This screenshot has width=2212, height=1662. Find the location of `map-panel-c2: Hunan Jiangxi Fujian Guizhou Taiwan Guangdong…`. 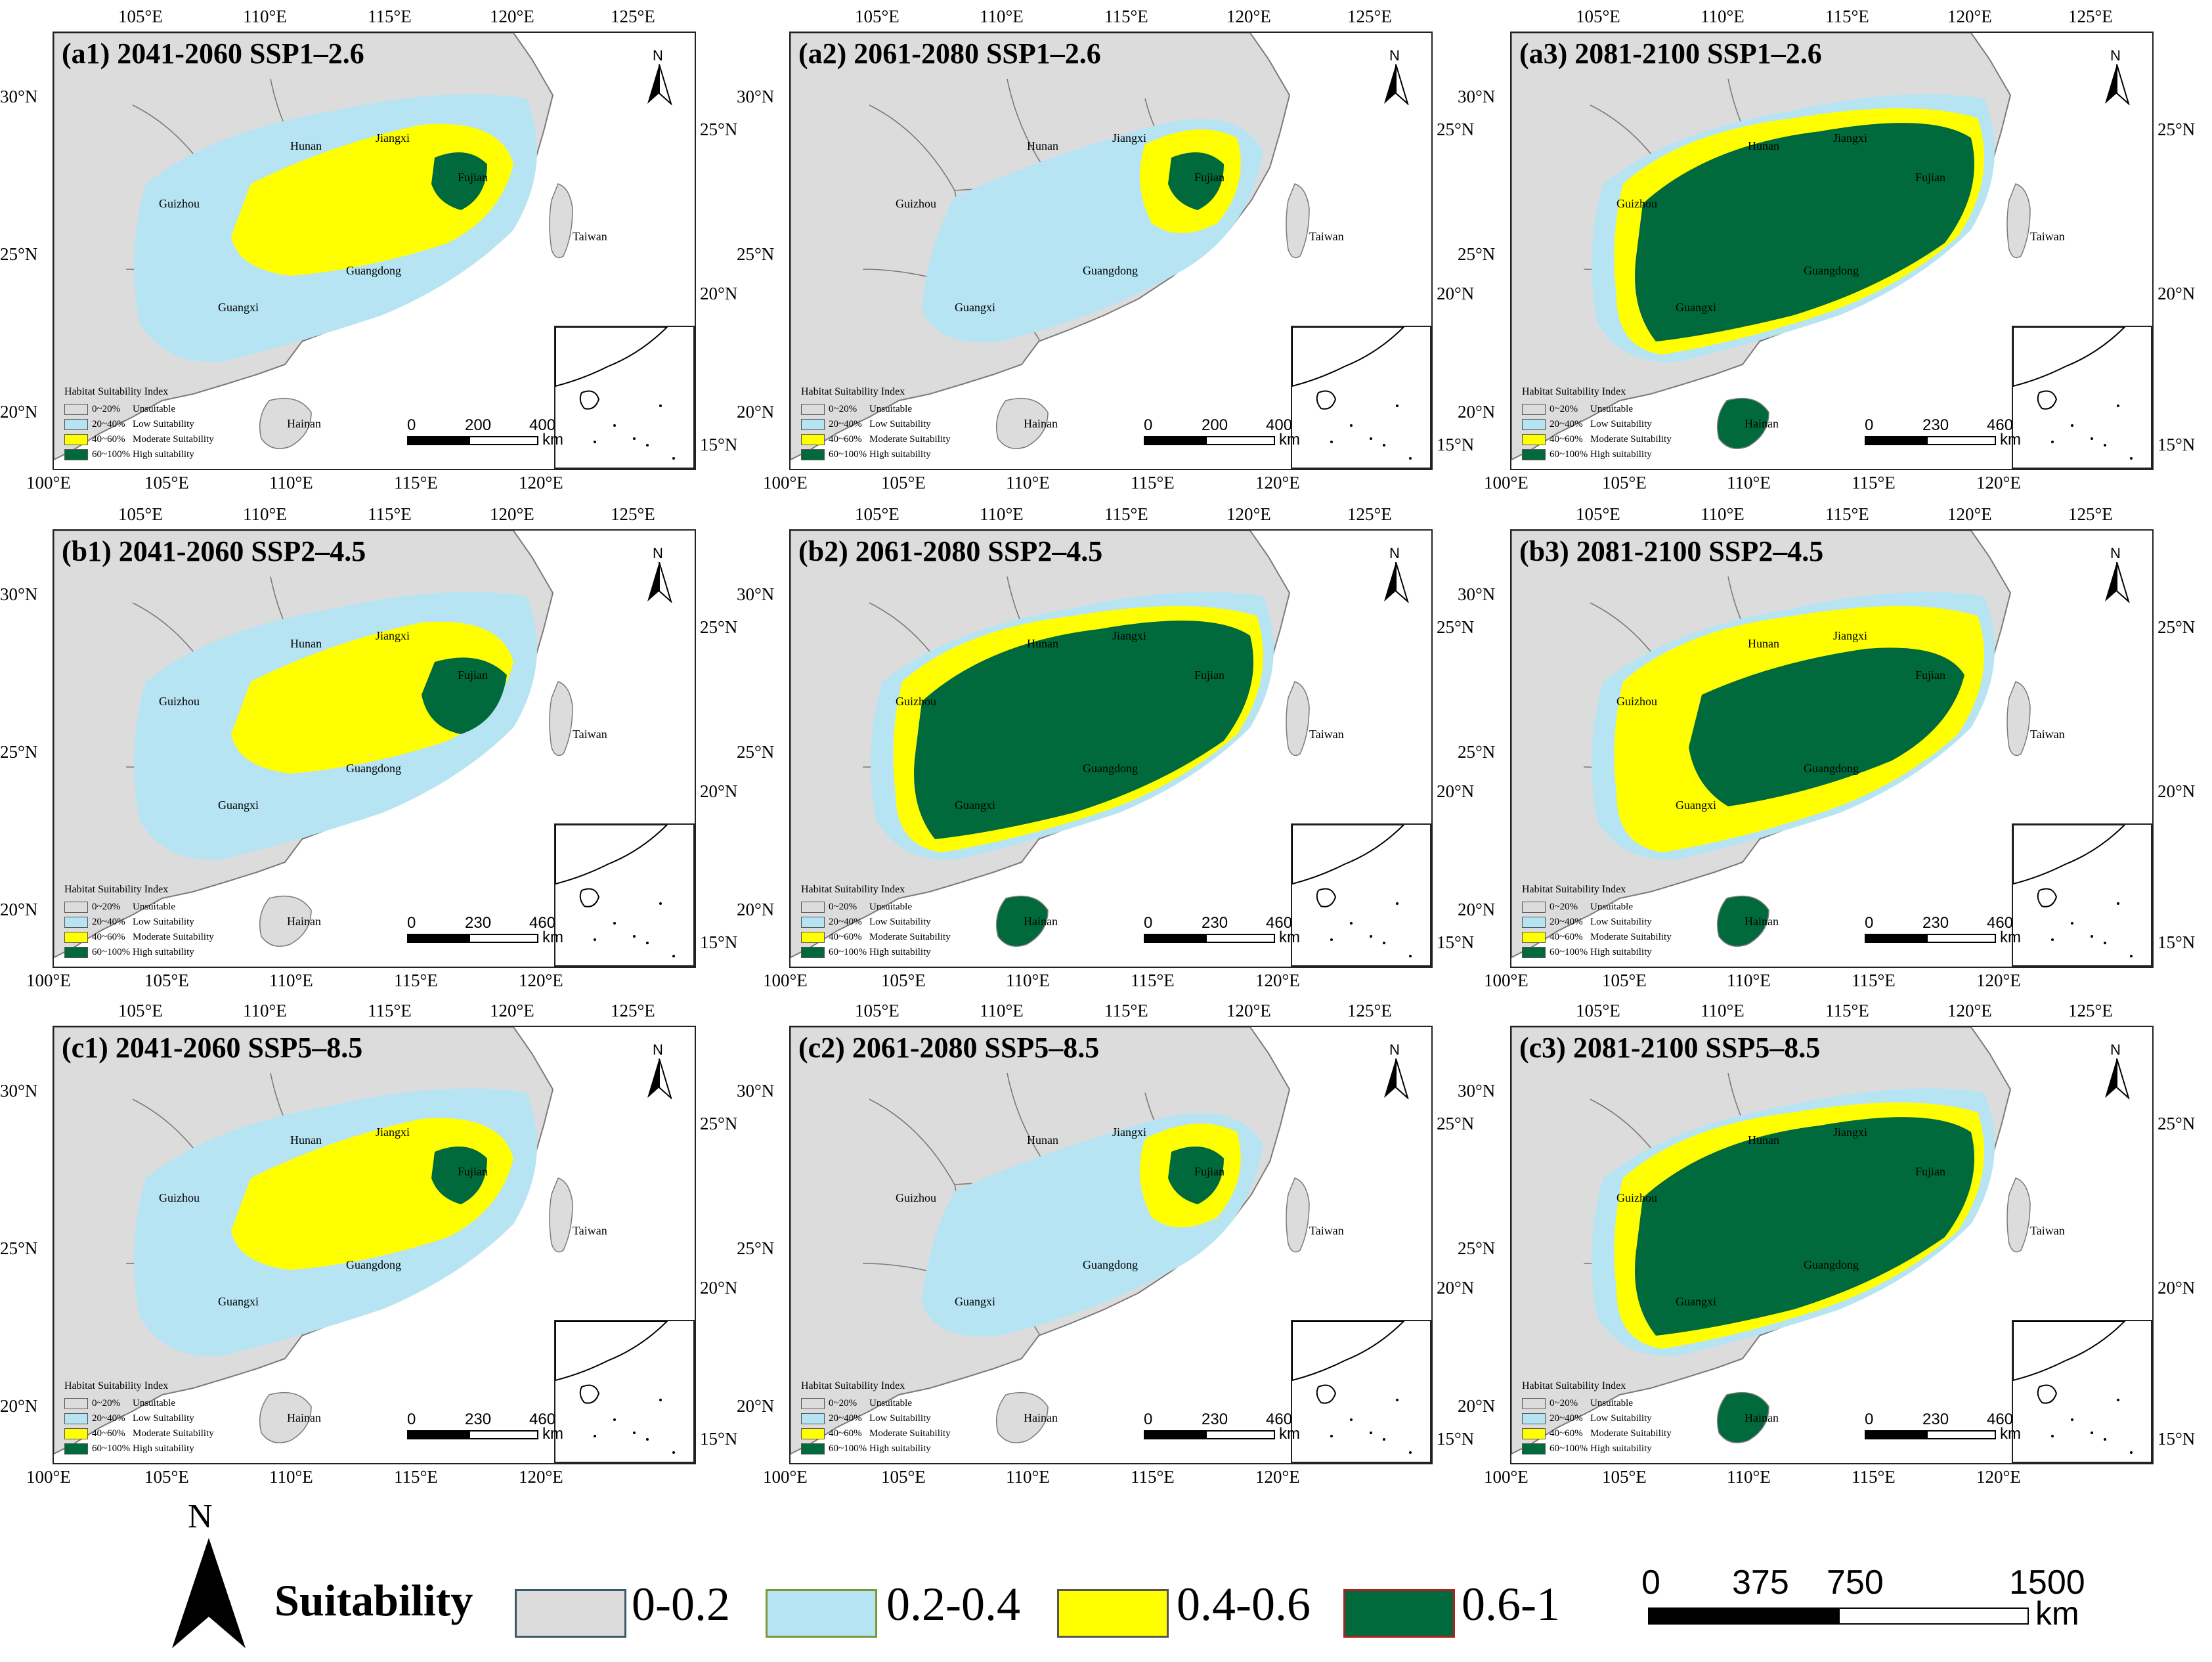

map-panel-c2: Hunan Jiangxi Fujian Guizhou Taiwan Guangdong… is located at coordinates (1105, 1244).